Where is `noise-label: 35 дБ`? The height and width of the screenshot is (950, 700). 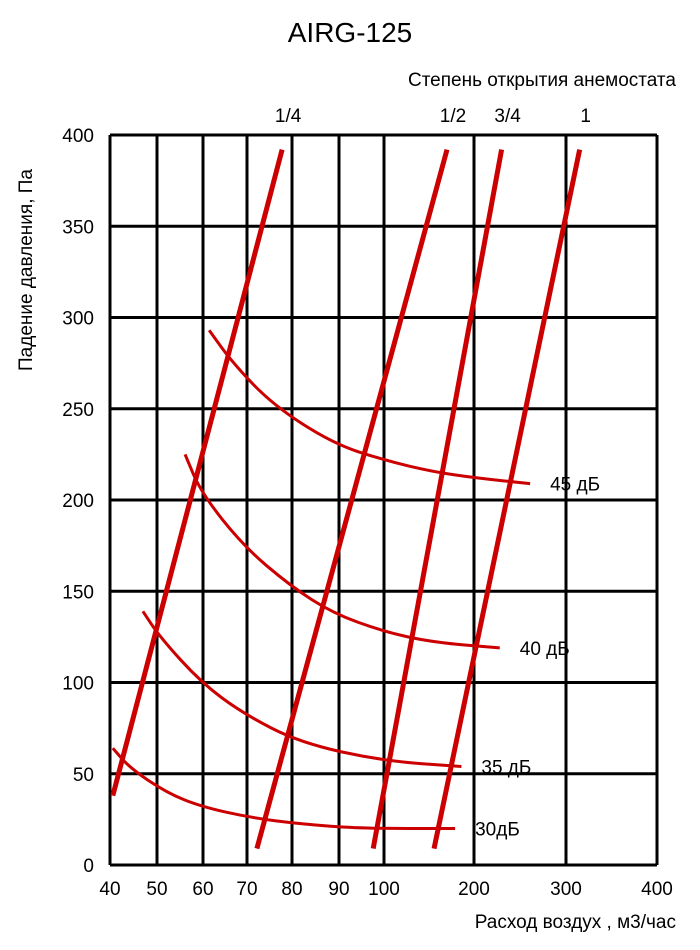 noise-label: 35 дБ is located at coordinates (506, 767).